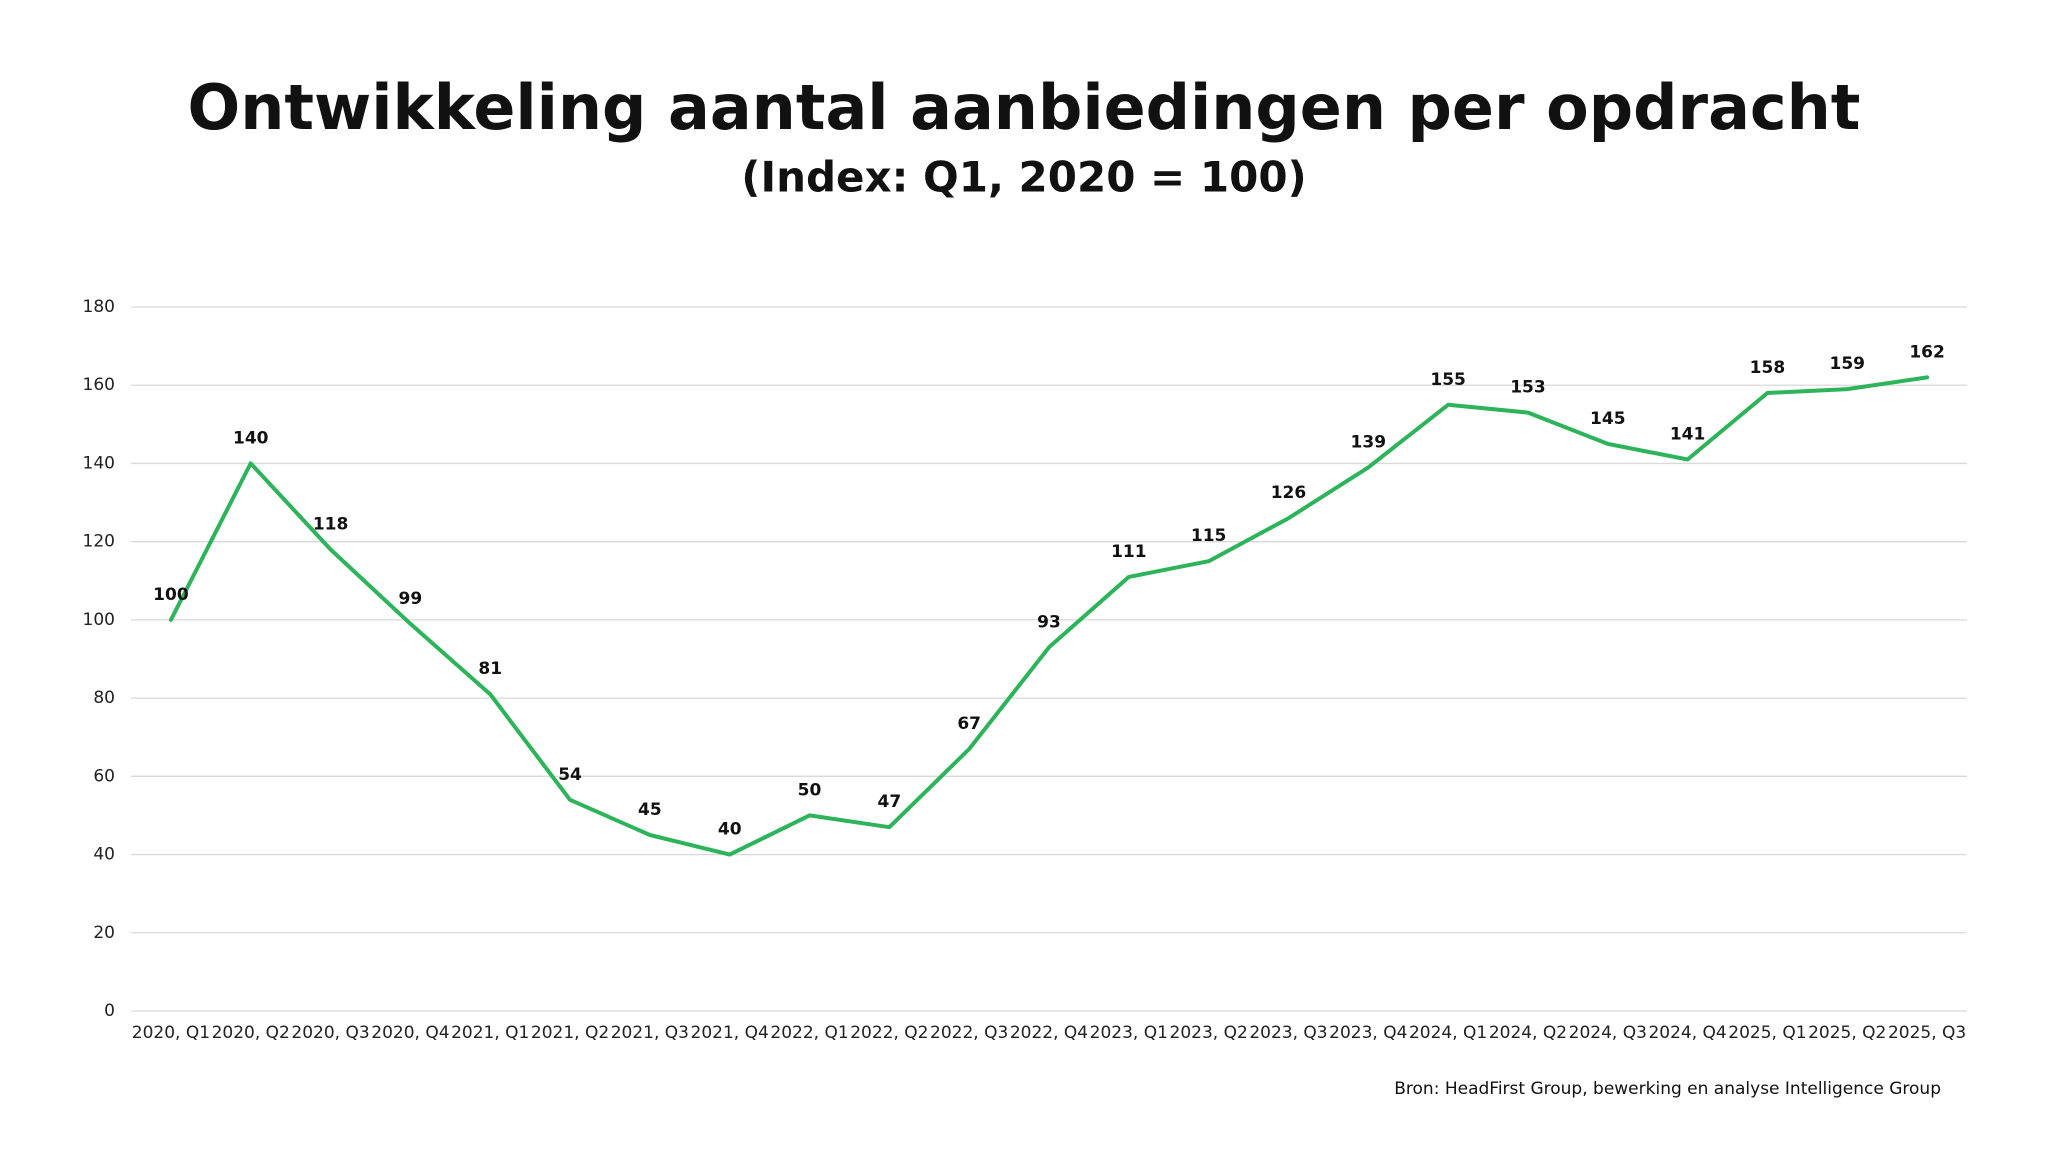 This screenshot has height=1152, width=2048. What do you see at coordinates (1927, 1033) in the screenshot?
I see `x-tick-label: 2025, Q3` at bounding box center [1927, 1033].